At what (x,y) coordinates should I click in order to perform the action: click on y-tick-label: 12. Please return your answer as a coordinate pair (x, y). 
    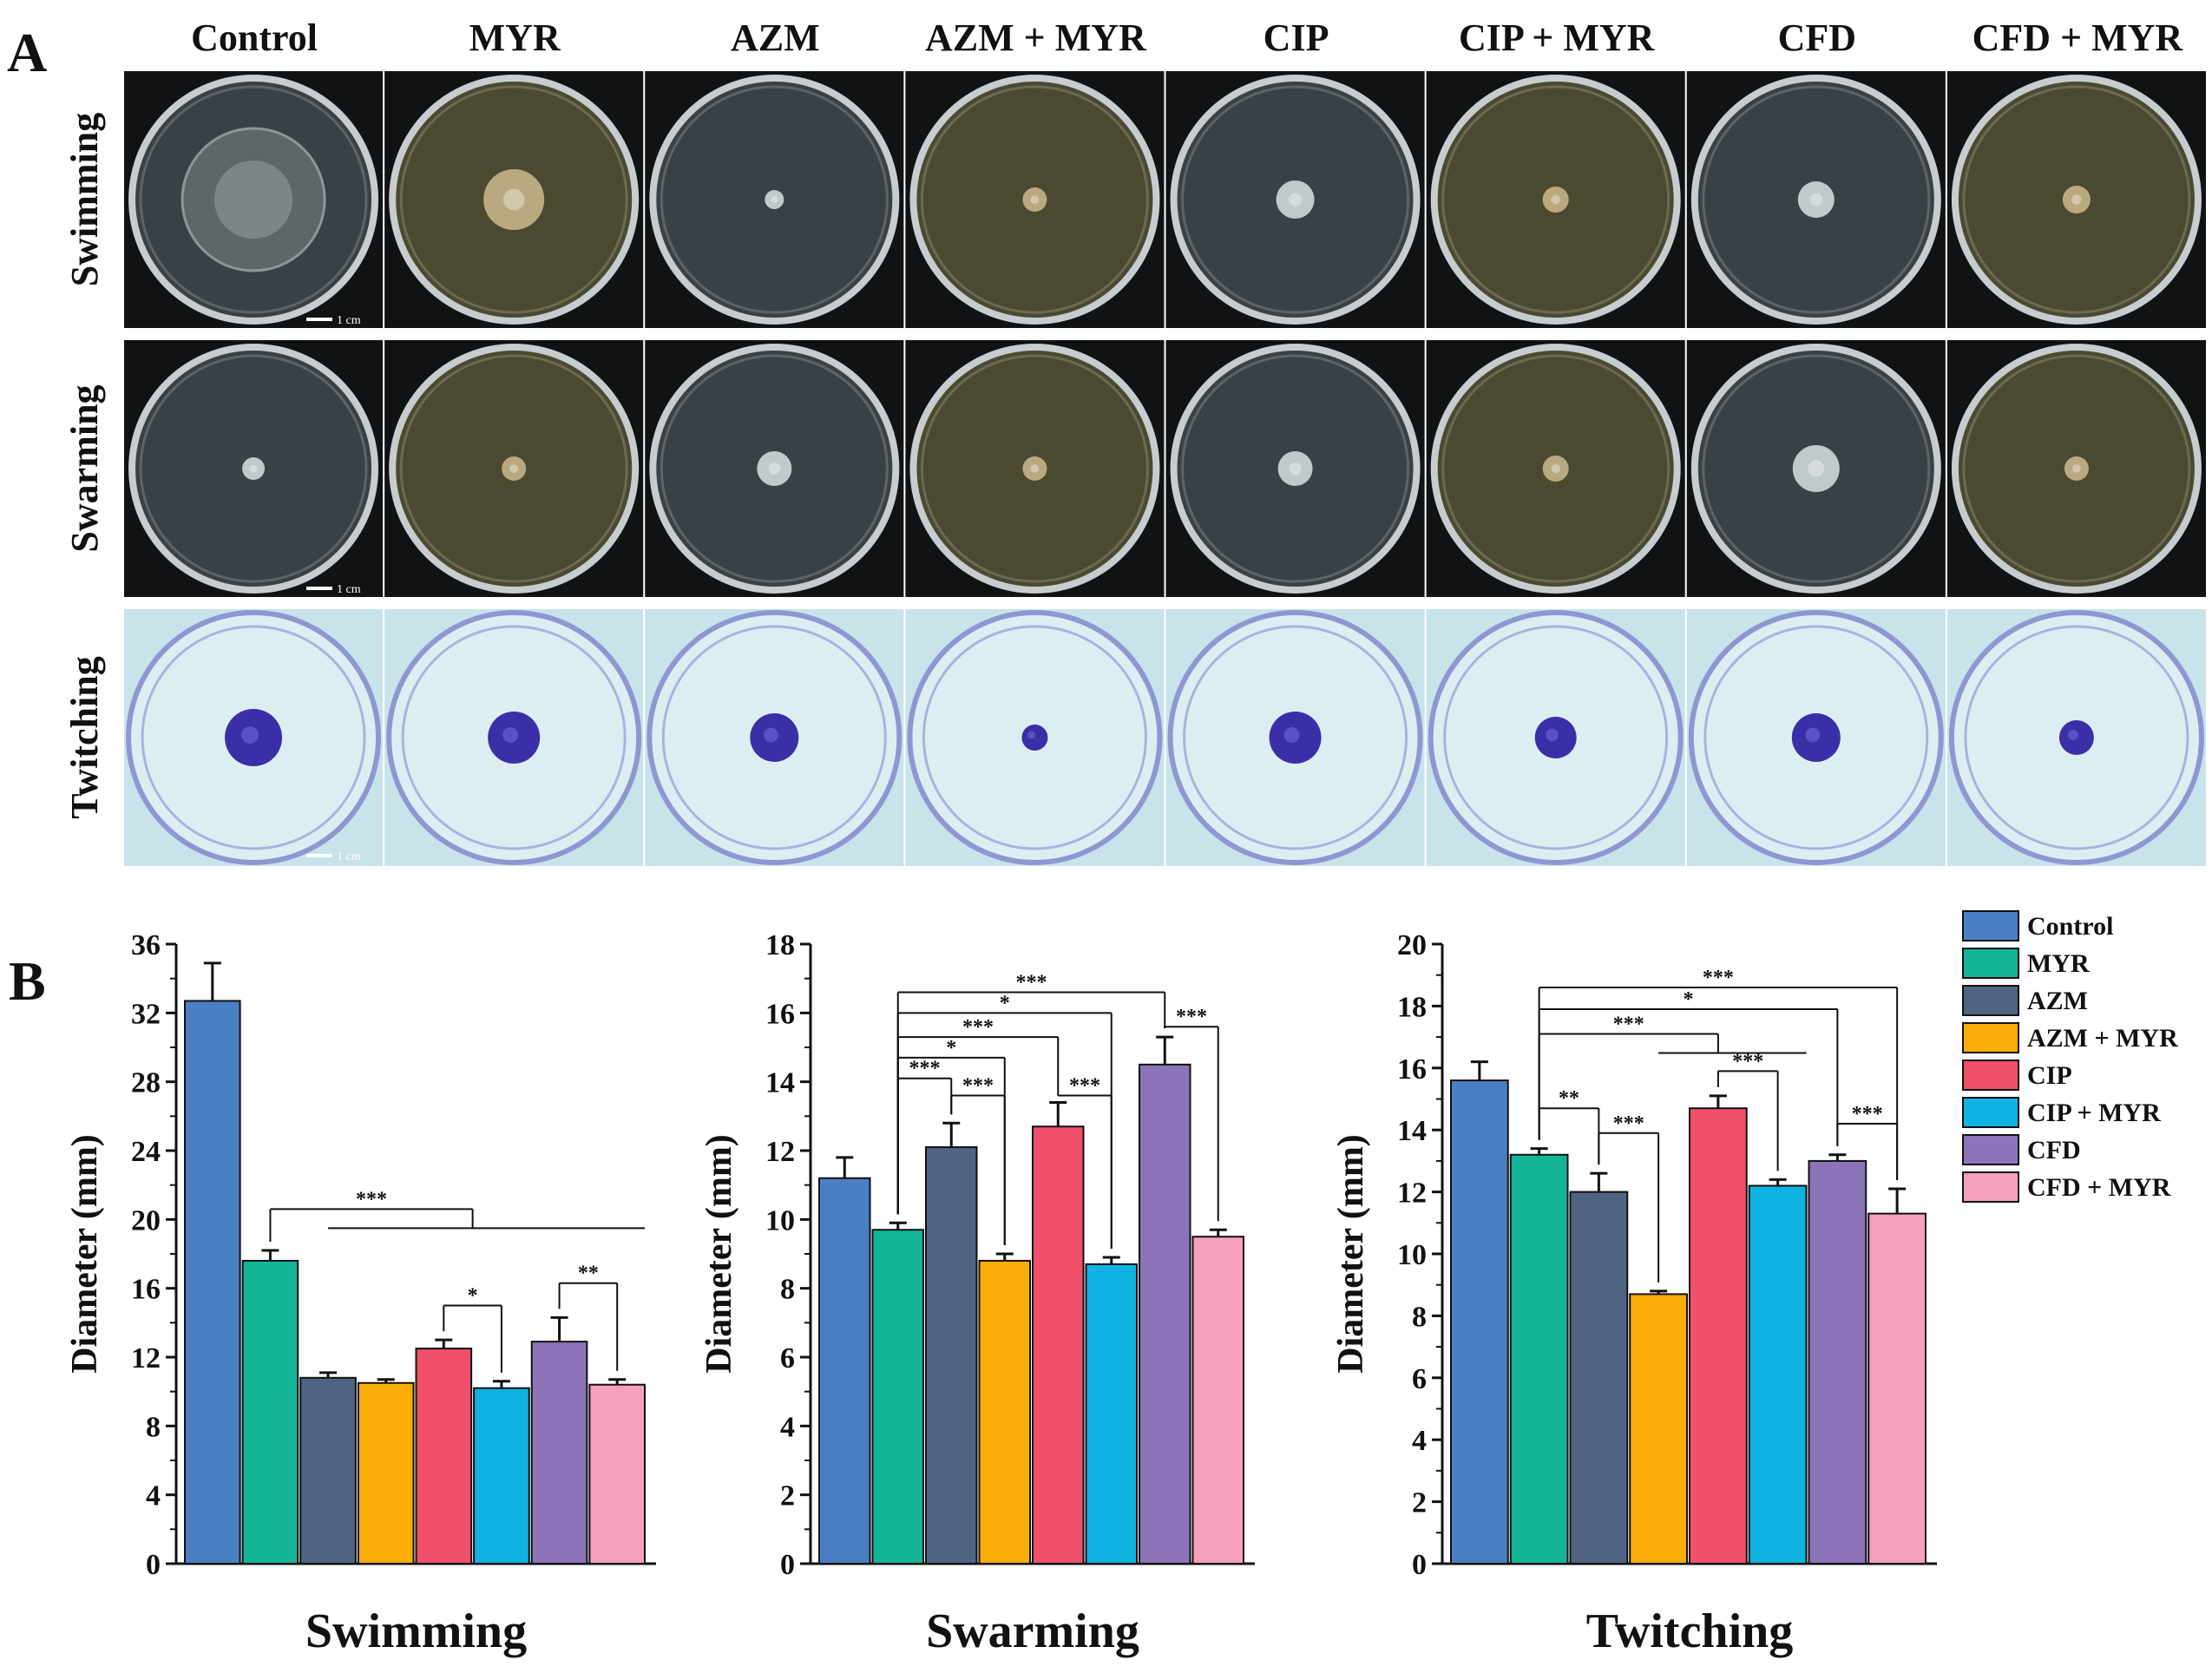
    Looking at the image, I should click on (146, 1358).